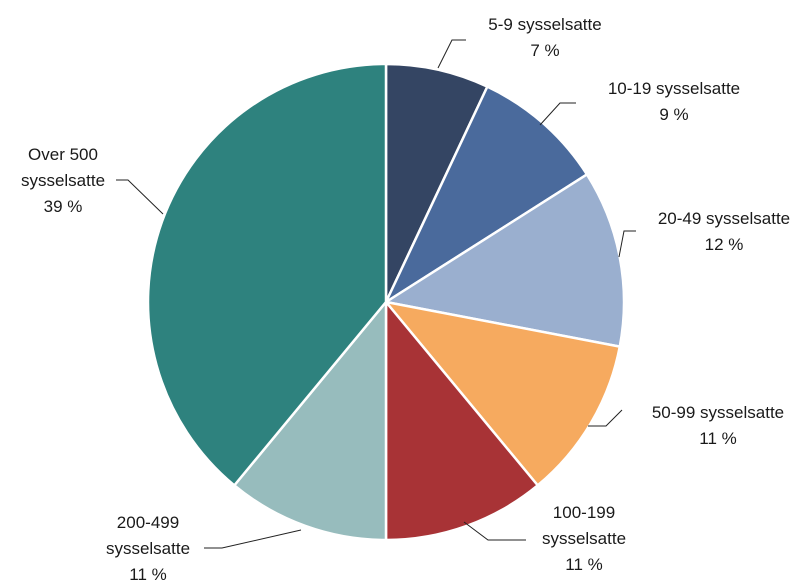 This screenshot has height=581, width=812. Describe the element at coordinates (544, 37) in the screenshot. I see `slice-label-1: 5-9 sysselsatte 7 %` at that location.